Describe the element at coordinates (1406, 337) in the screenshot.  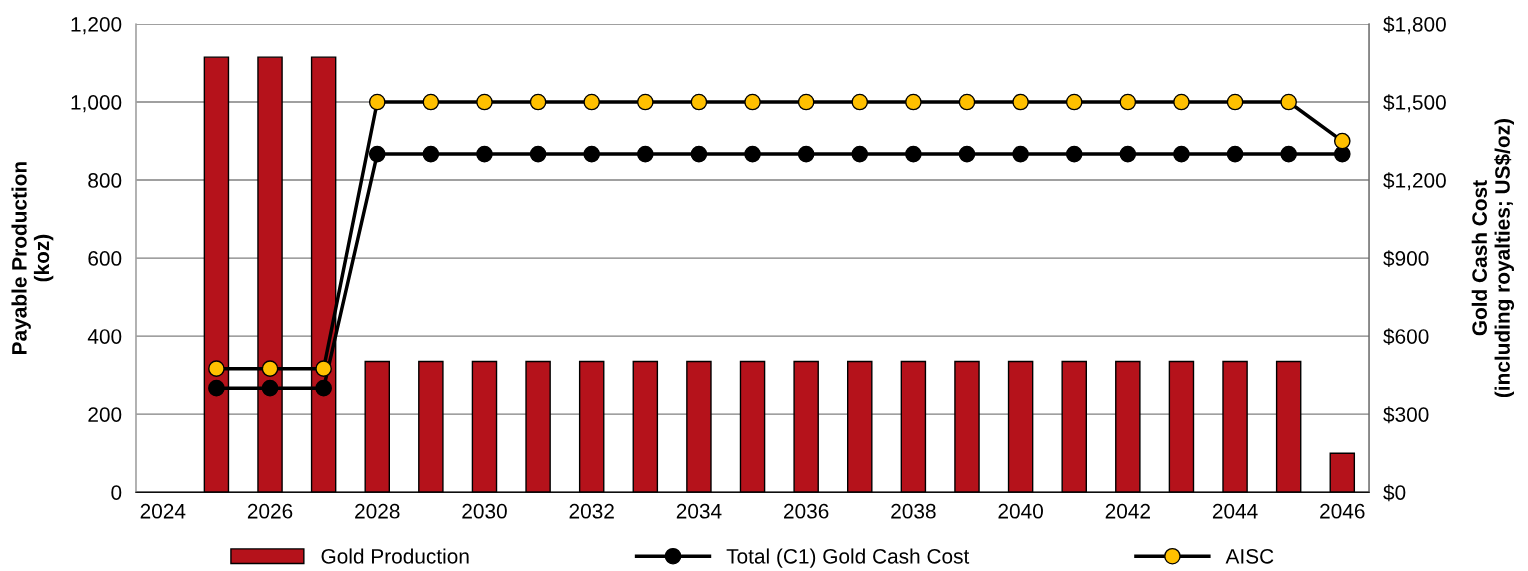
I see `y2-tick-label: $600` at that location.